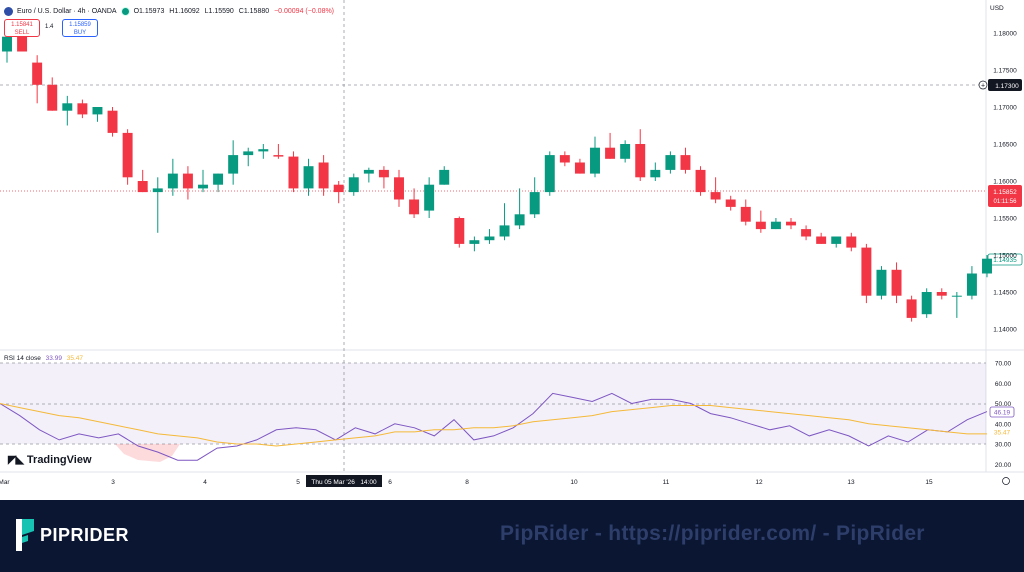  I want to click on tradingview-logo-icon: ◤◣, so click(16, 460).